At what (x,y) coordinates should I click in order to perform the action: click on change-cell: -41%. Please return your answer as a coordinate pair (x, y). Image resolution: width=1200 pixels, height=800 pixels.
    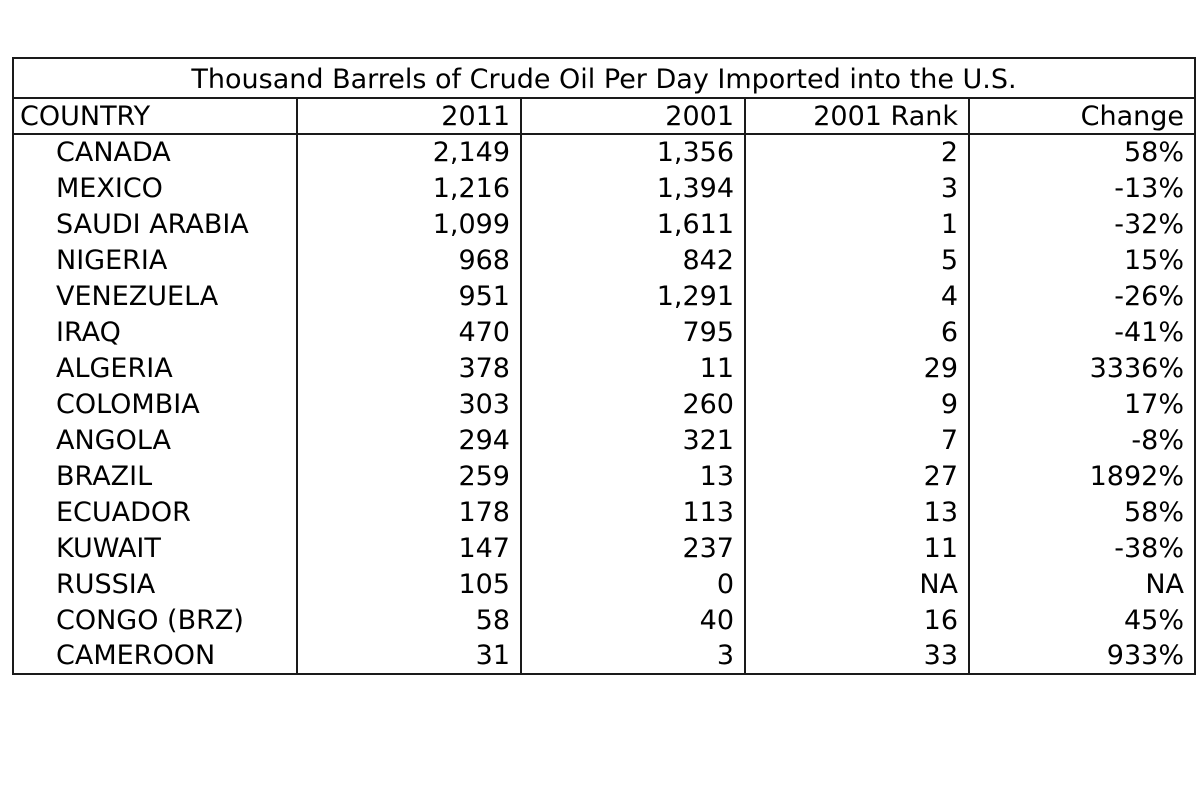
    Looking at the image, I should click on (1082, 332).